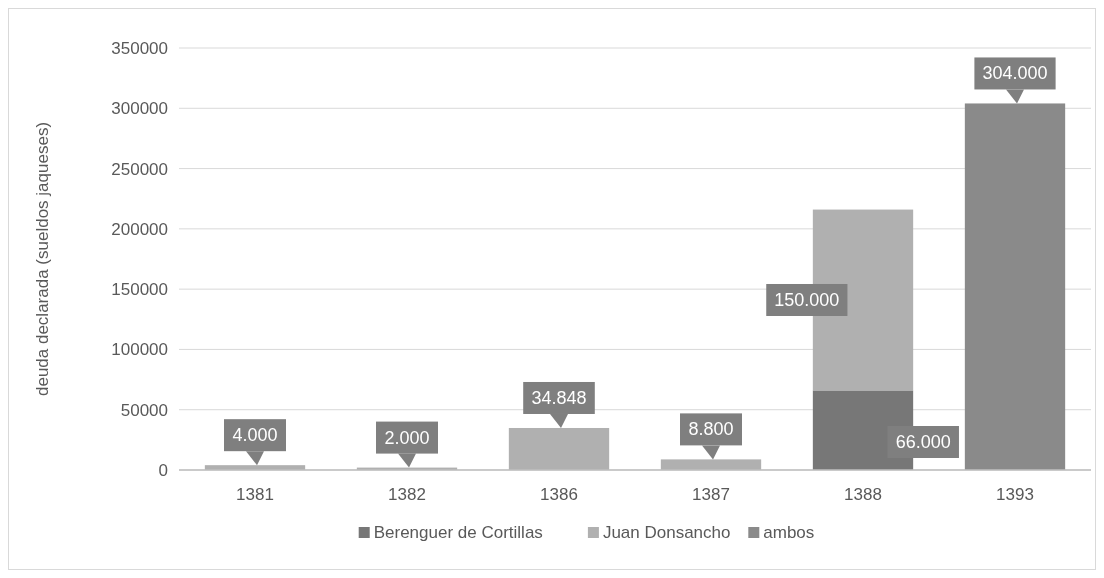 This screenshot has width=1104, height=578. I want to click on y-tick-label: 50000, so click(144, 410).